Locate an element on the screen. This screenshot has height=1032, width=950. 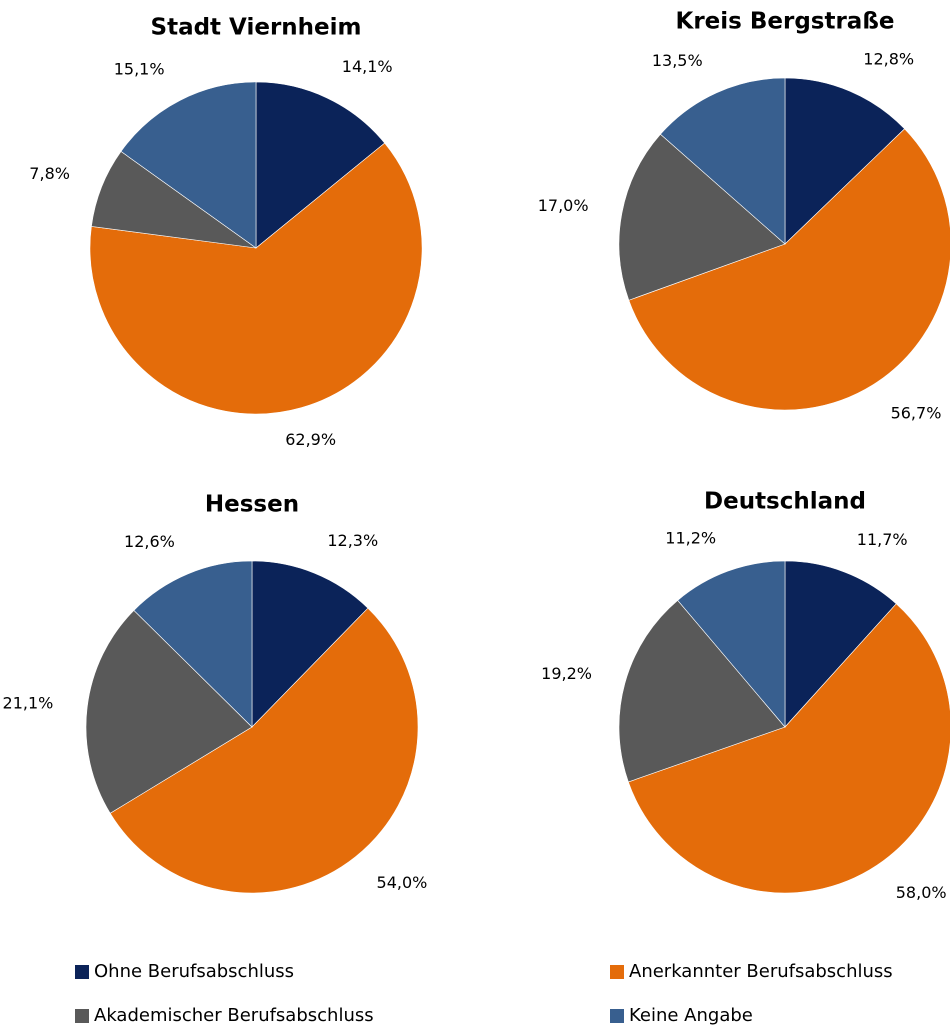
data-label: 15,1% is located at coordinates (139, 69).